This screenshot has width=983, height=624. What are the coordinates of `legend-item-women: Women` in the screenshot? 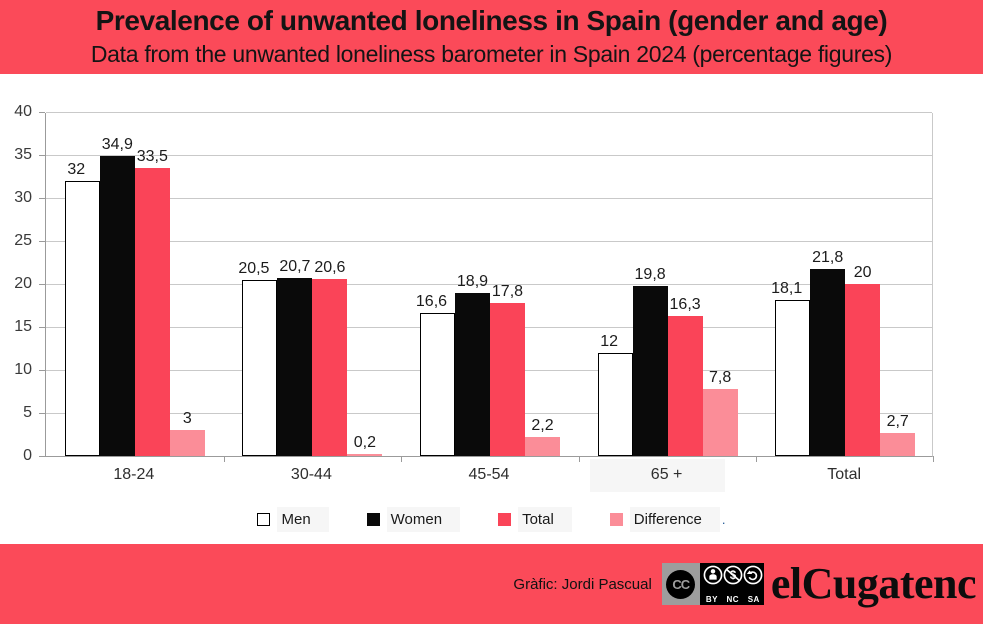 It's located at (413, 519).